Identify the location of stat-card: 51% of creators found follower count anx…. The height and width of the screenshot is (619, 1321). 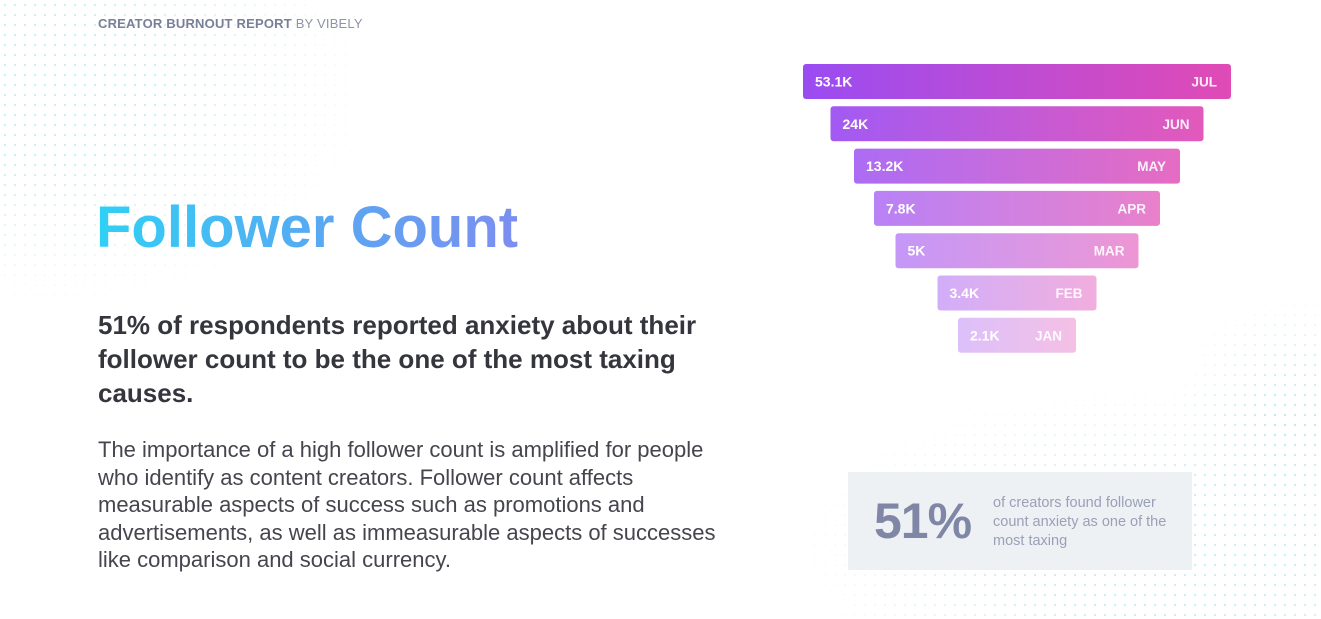
(1020, 521).